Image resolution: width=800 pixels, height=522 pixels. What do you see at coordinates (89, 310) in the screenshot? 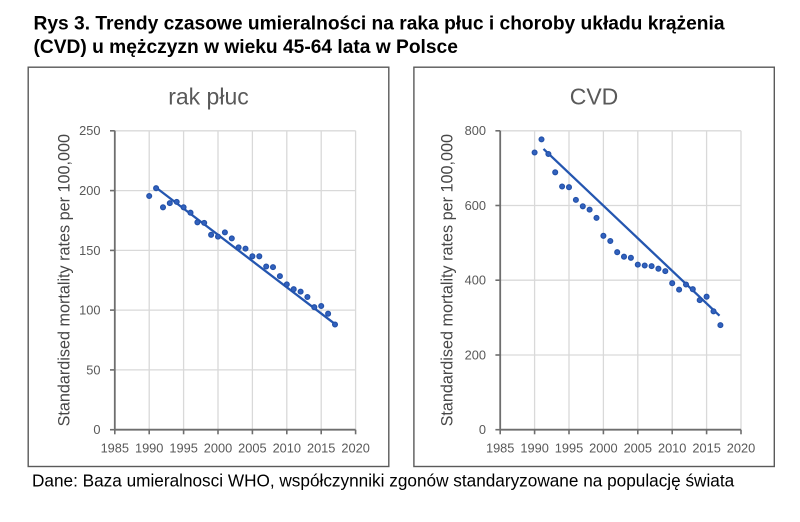
I see `svg-text: 100` at bounding box center [89, 310].